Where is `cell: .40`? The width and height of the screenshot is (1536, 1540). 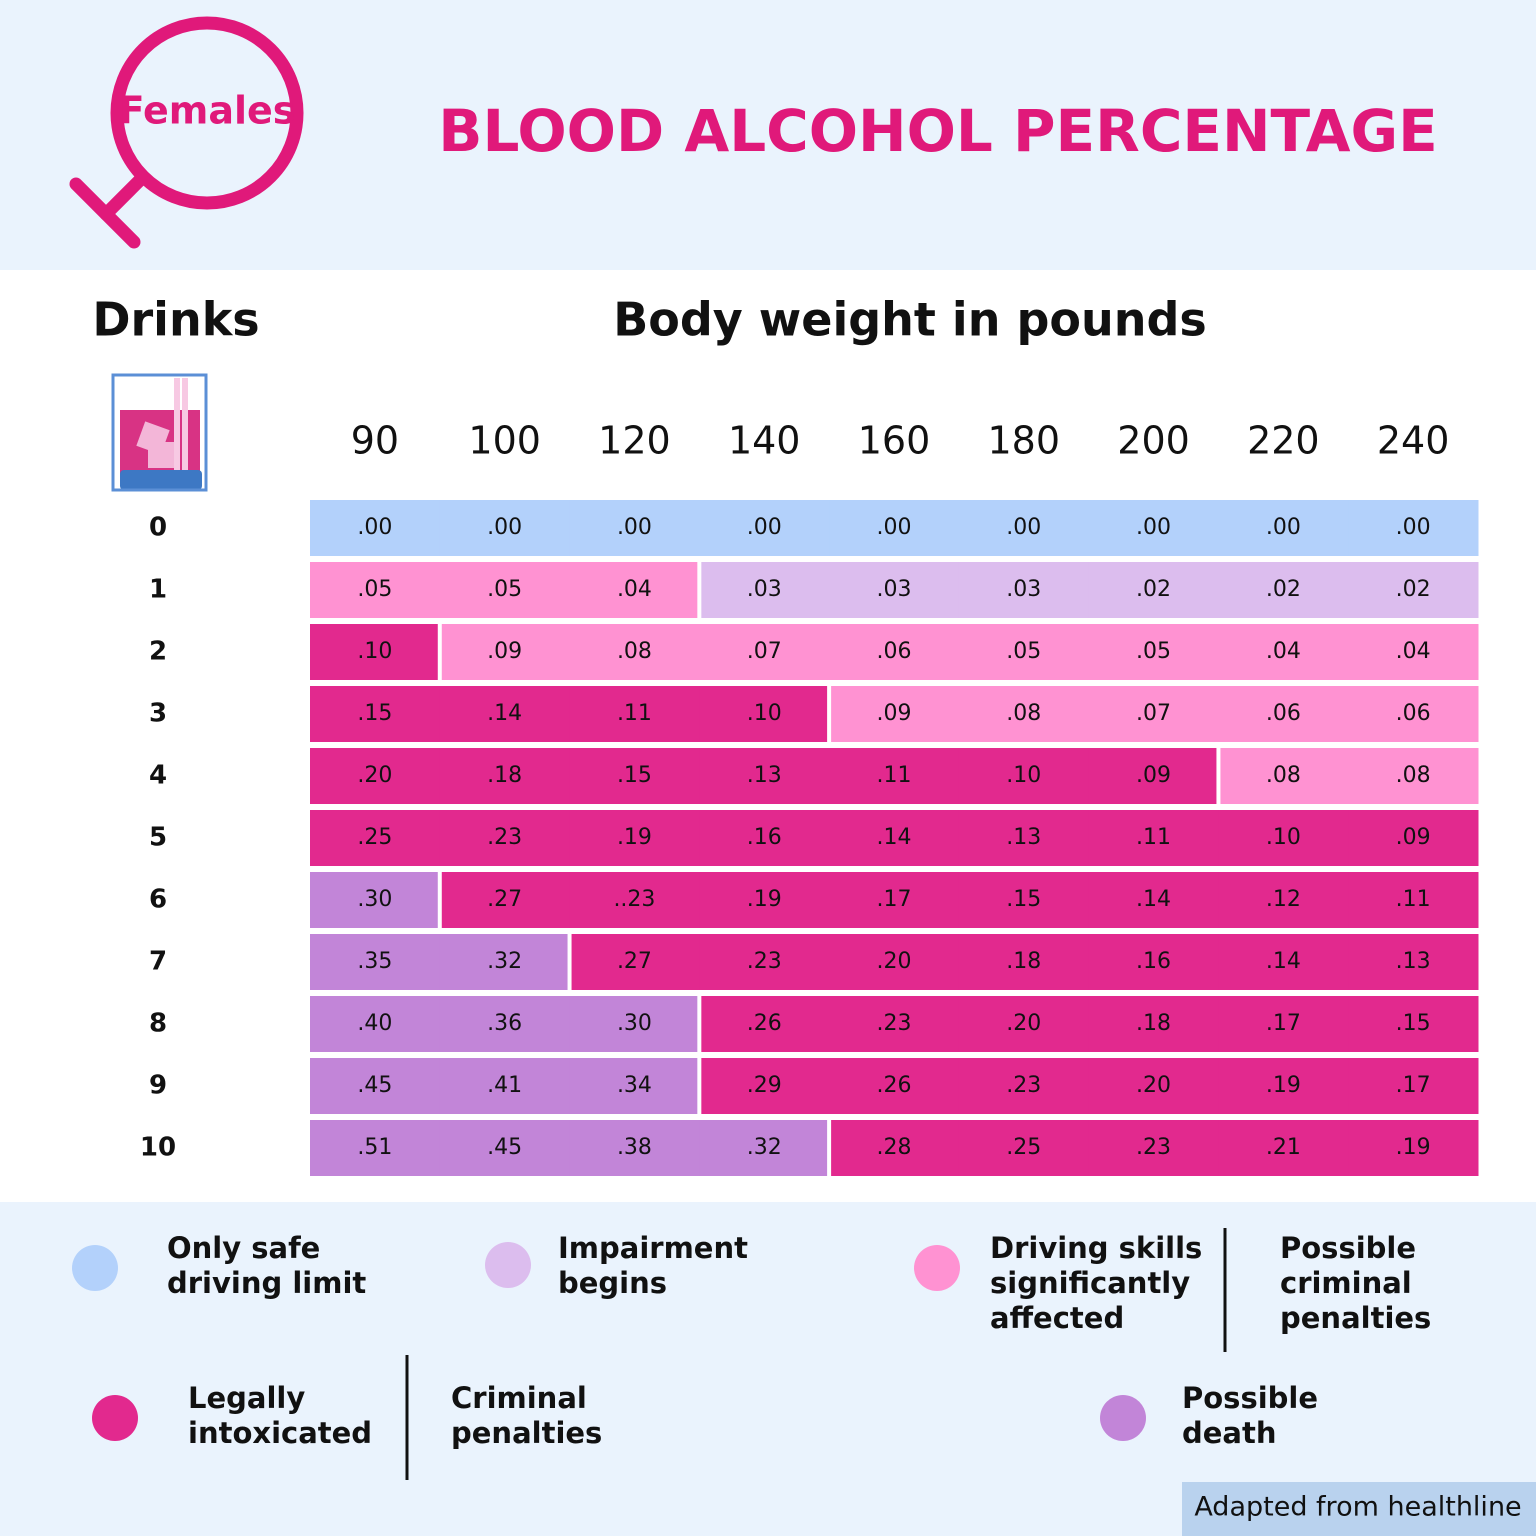 cell: .40 is located at coordinates (374, 1023).